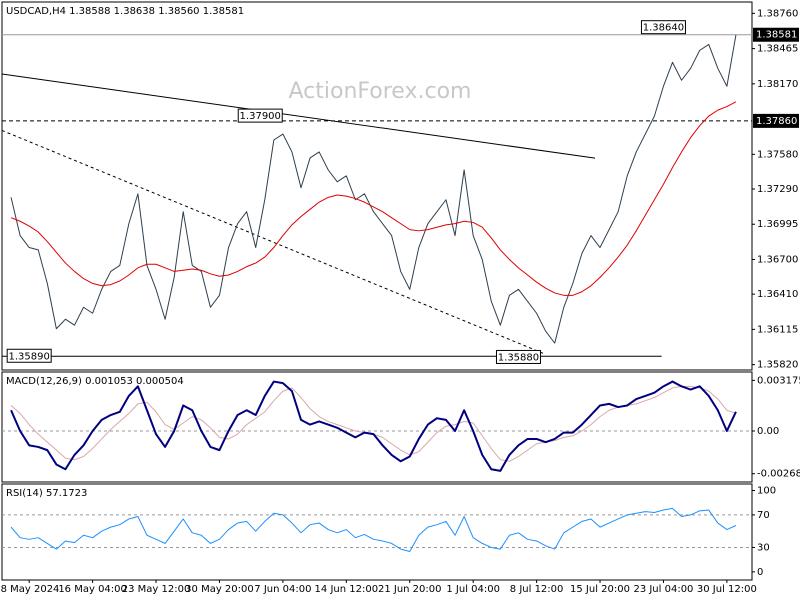 Image resolution: width=800 pixels, height=604 pixels. Describe the element at coordinates (760, 572) in the screenshot. I see `y-tick-label: 0` at that location.